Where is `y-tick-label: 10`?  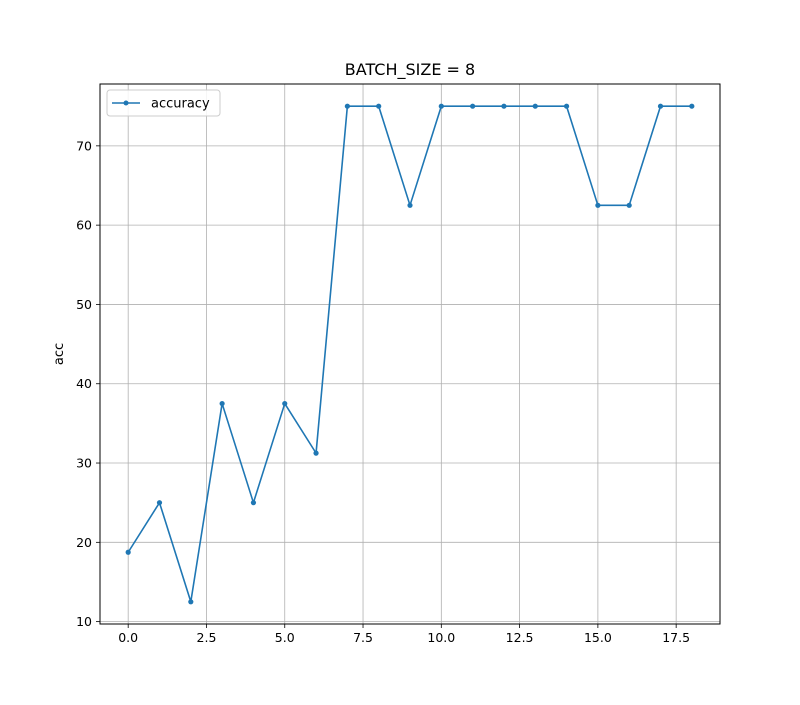 y-tick-label: 10 is located at coordinates (84, 621).